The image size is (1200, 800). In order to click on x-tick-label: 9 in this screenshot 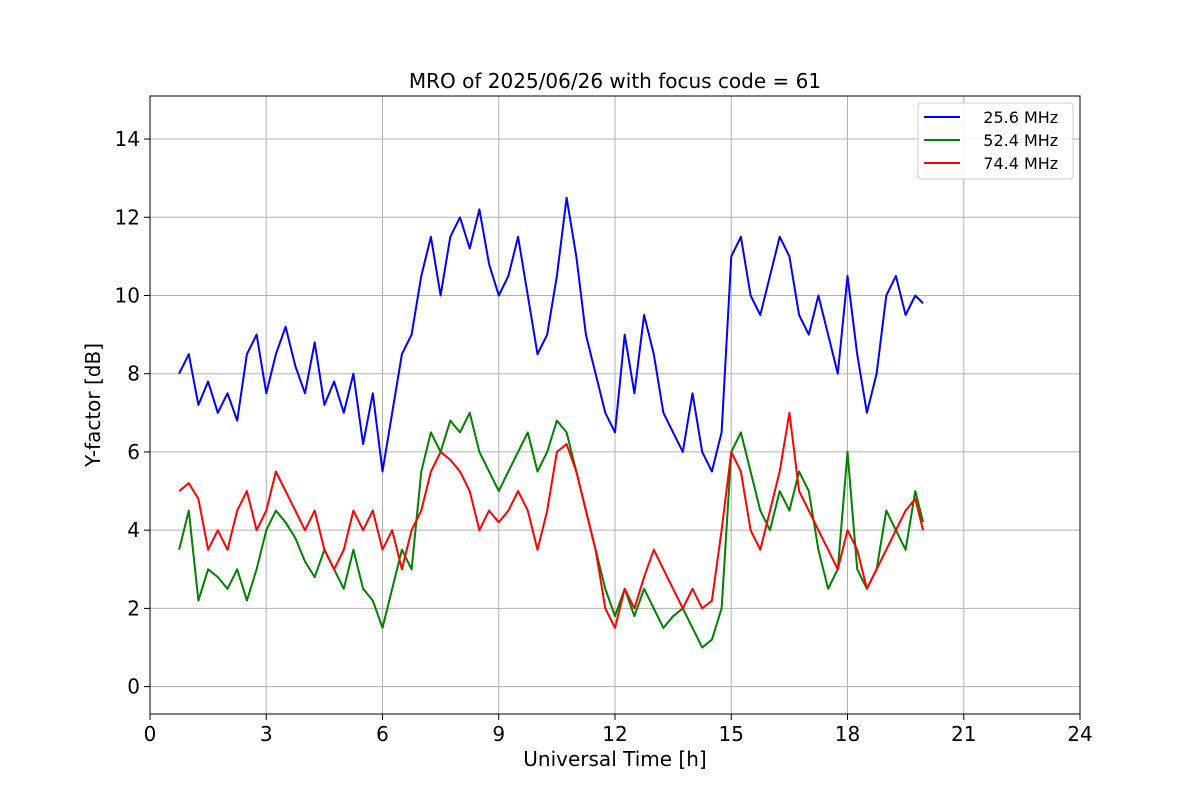, I will do `click(498, 734)`.